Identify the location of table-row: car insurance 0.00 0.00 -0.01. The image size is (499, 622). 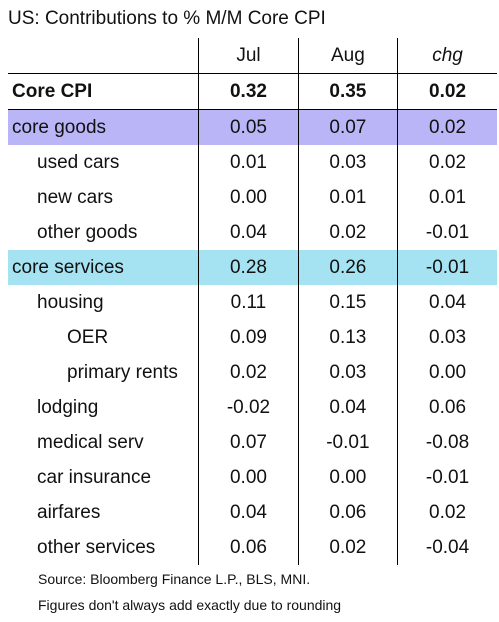
(252, 477).